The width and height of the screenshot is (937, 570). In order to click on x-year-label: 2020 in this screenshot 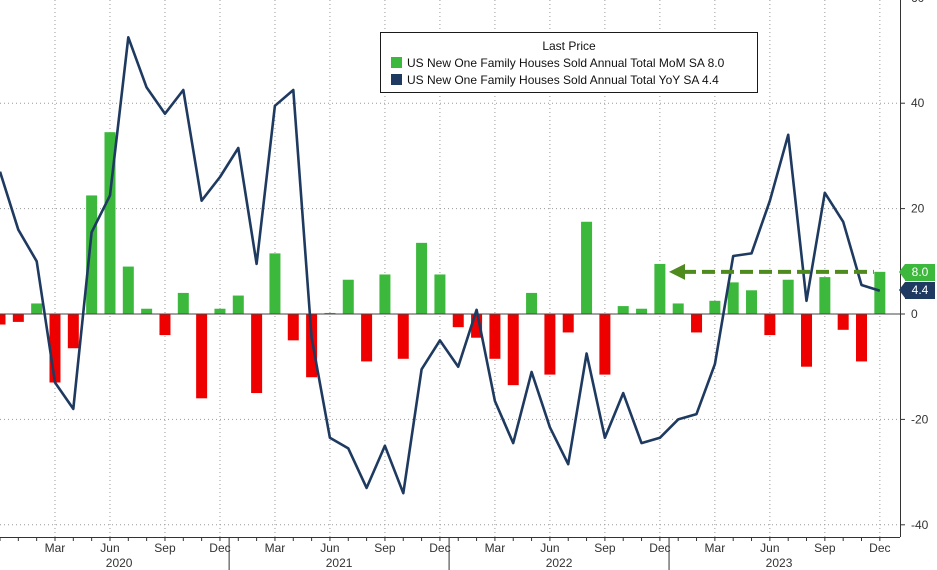, I will do `click(119, 563)`.